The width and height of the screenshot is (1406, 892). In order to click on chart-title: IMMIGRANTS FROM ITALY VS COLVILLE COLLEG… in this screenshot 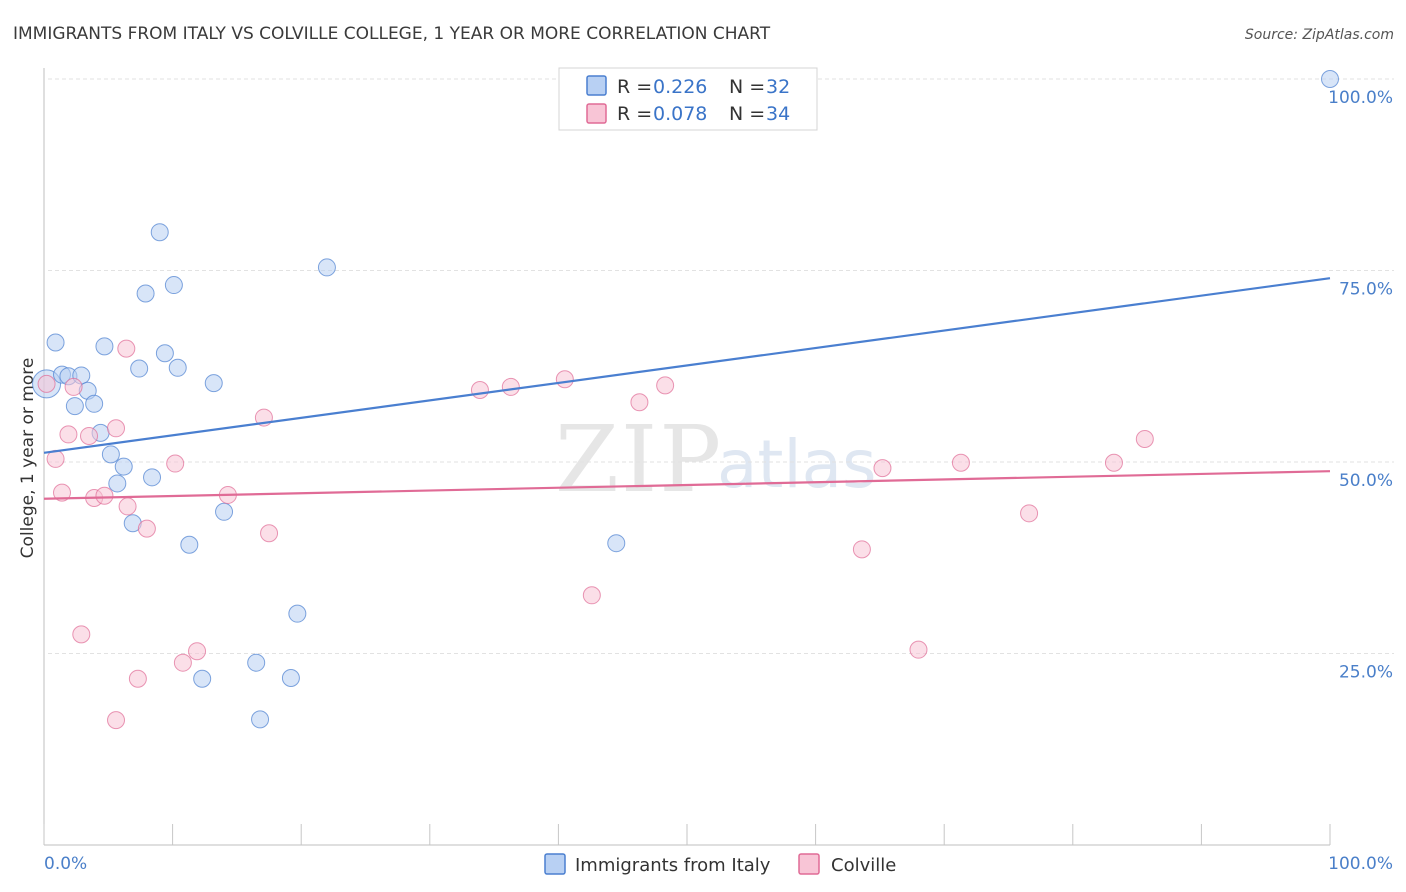, I will do `click(392, 34)`.